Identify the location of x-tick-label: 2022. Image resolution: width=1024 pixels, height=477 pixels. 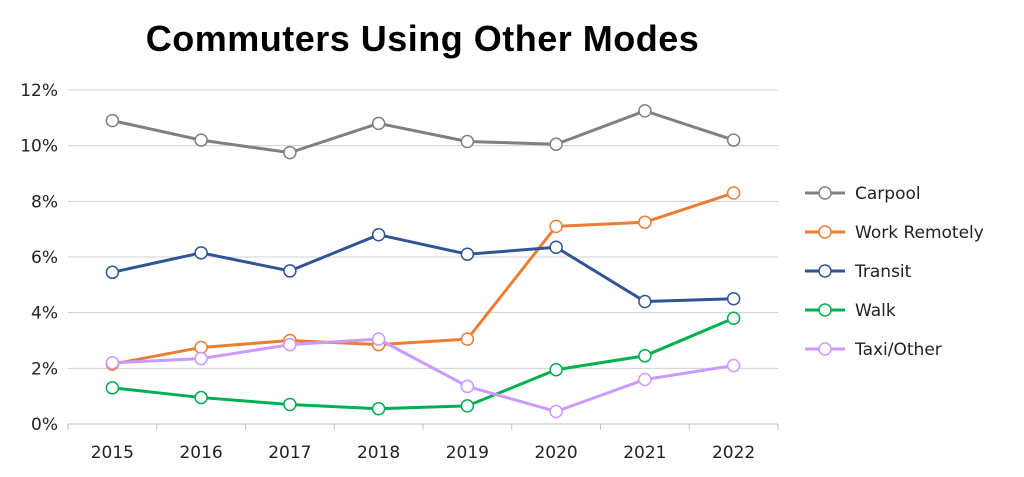
(733, 453).